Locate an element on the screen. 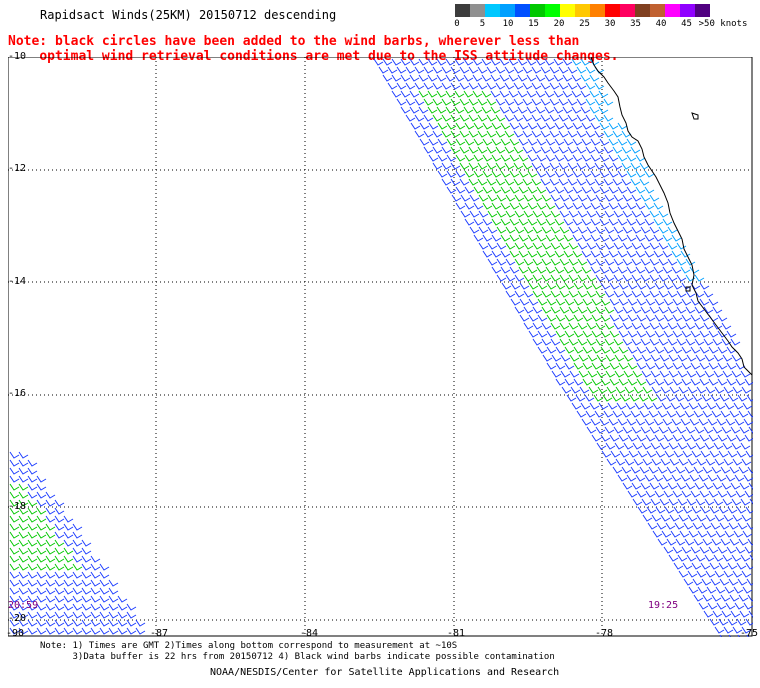 The image size is (760, 688). legend-label: >50 knots is located at coordinates (723, 24).